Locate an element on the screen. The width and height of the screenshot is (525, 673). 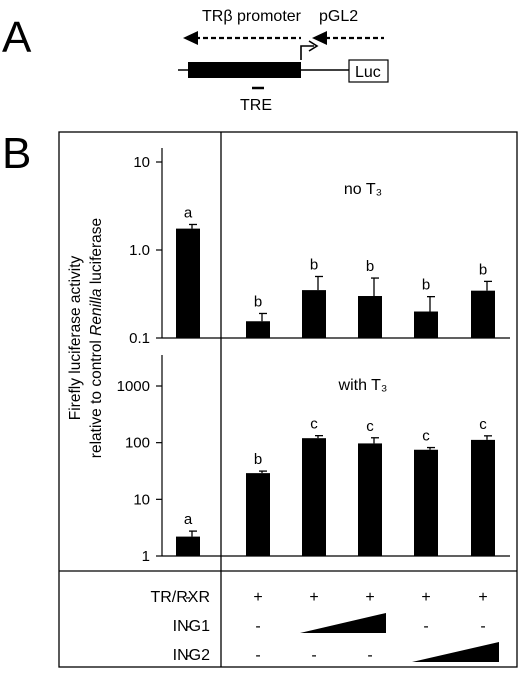
y-tick-label: 100 is located at coordinates (137, 443).